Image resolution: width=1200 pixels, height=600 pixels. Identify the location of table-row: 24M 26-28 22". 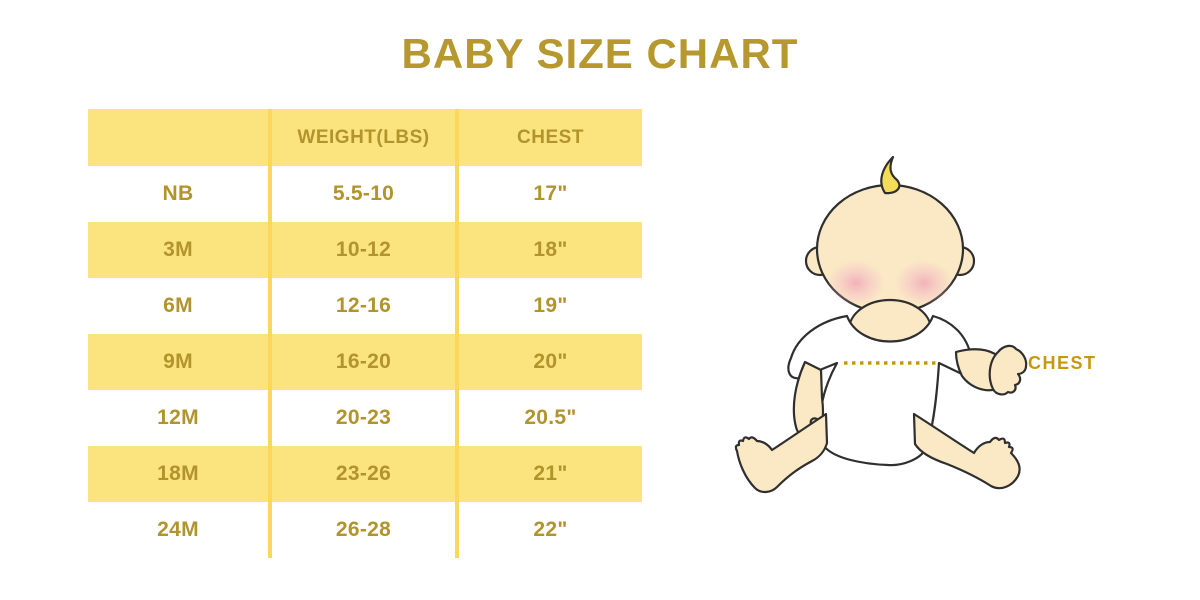
(365, 530).